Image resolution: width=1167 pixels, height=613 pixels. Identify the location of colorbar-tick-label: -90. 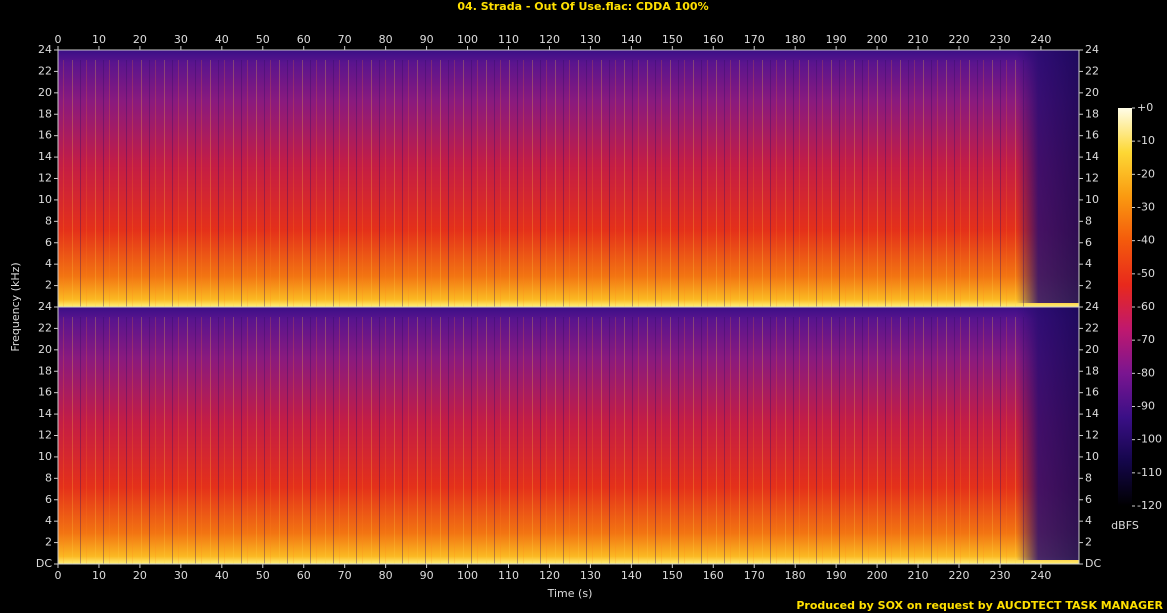
(1146, 406).